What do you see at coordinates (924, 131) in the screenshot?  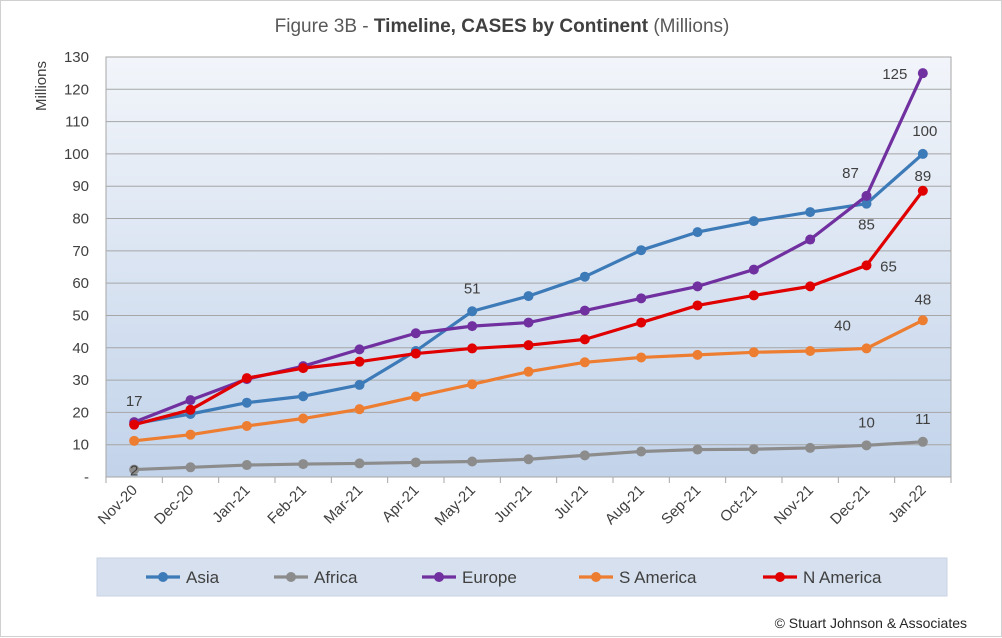 I see `data-label-asia: 100` at bounding box center [924, 131].